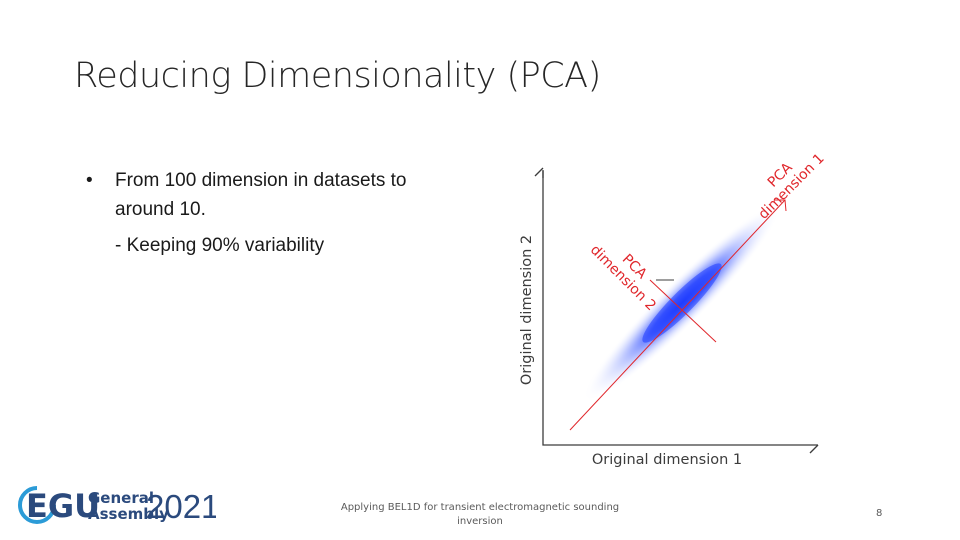  What do you see at coordinates (37, 505) in the screenshot?
I see `egu-logo-ring-icon` at bounding box center [37, 505].